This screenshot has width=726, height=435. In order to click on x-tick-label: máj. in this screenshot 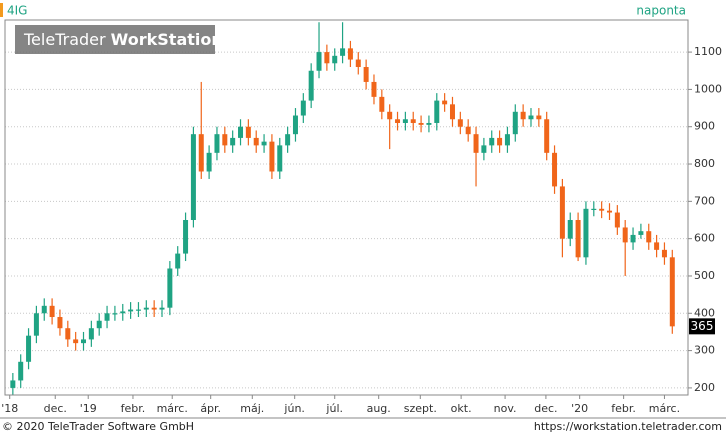, I will do `click(252, 408)`.